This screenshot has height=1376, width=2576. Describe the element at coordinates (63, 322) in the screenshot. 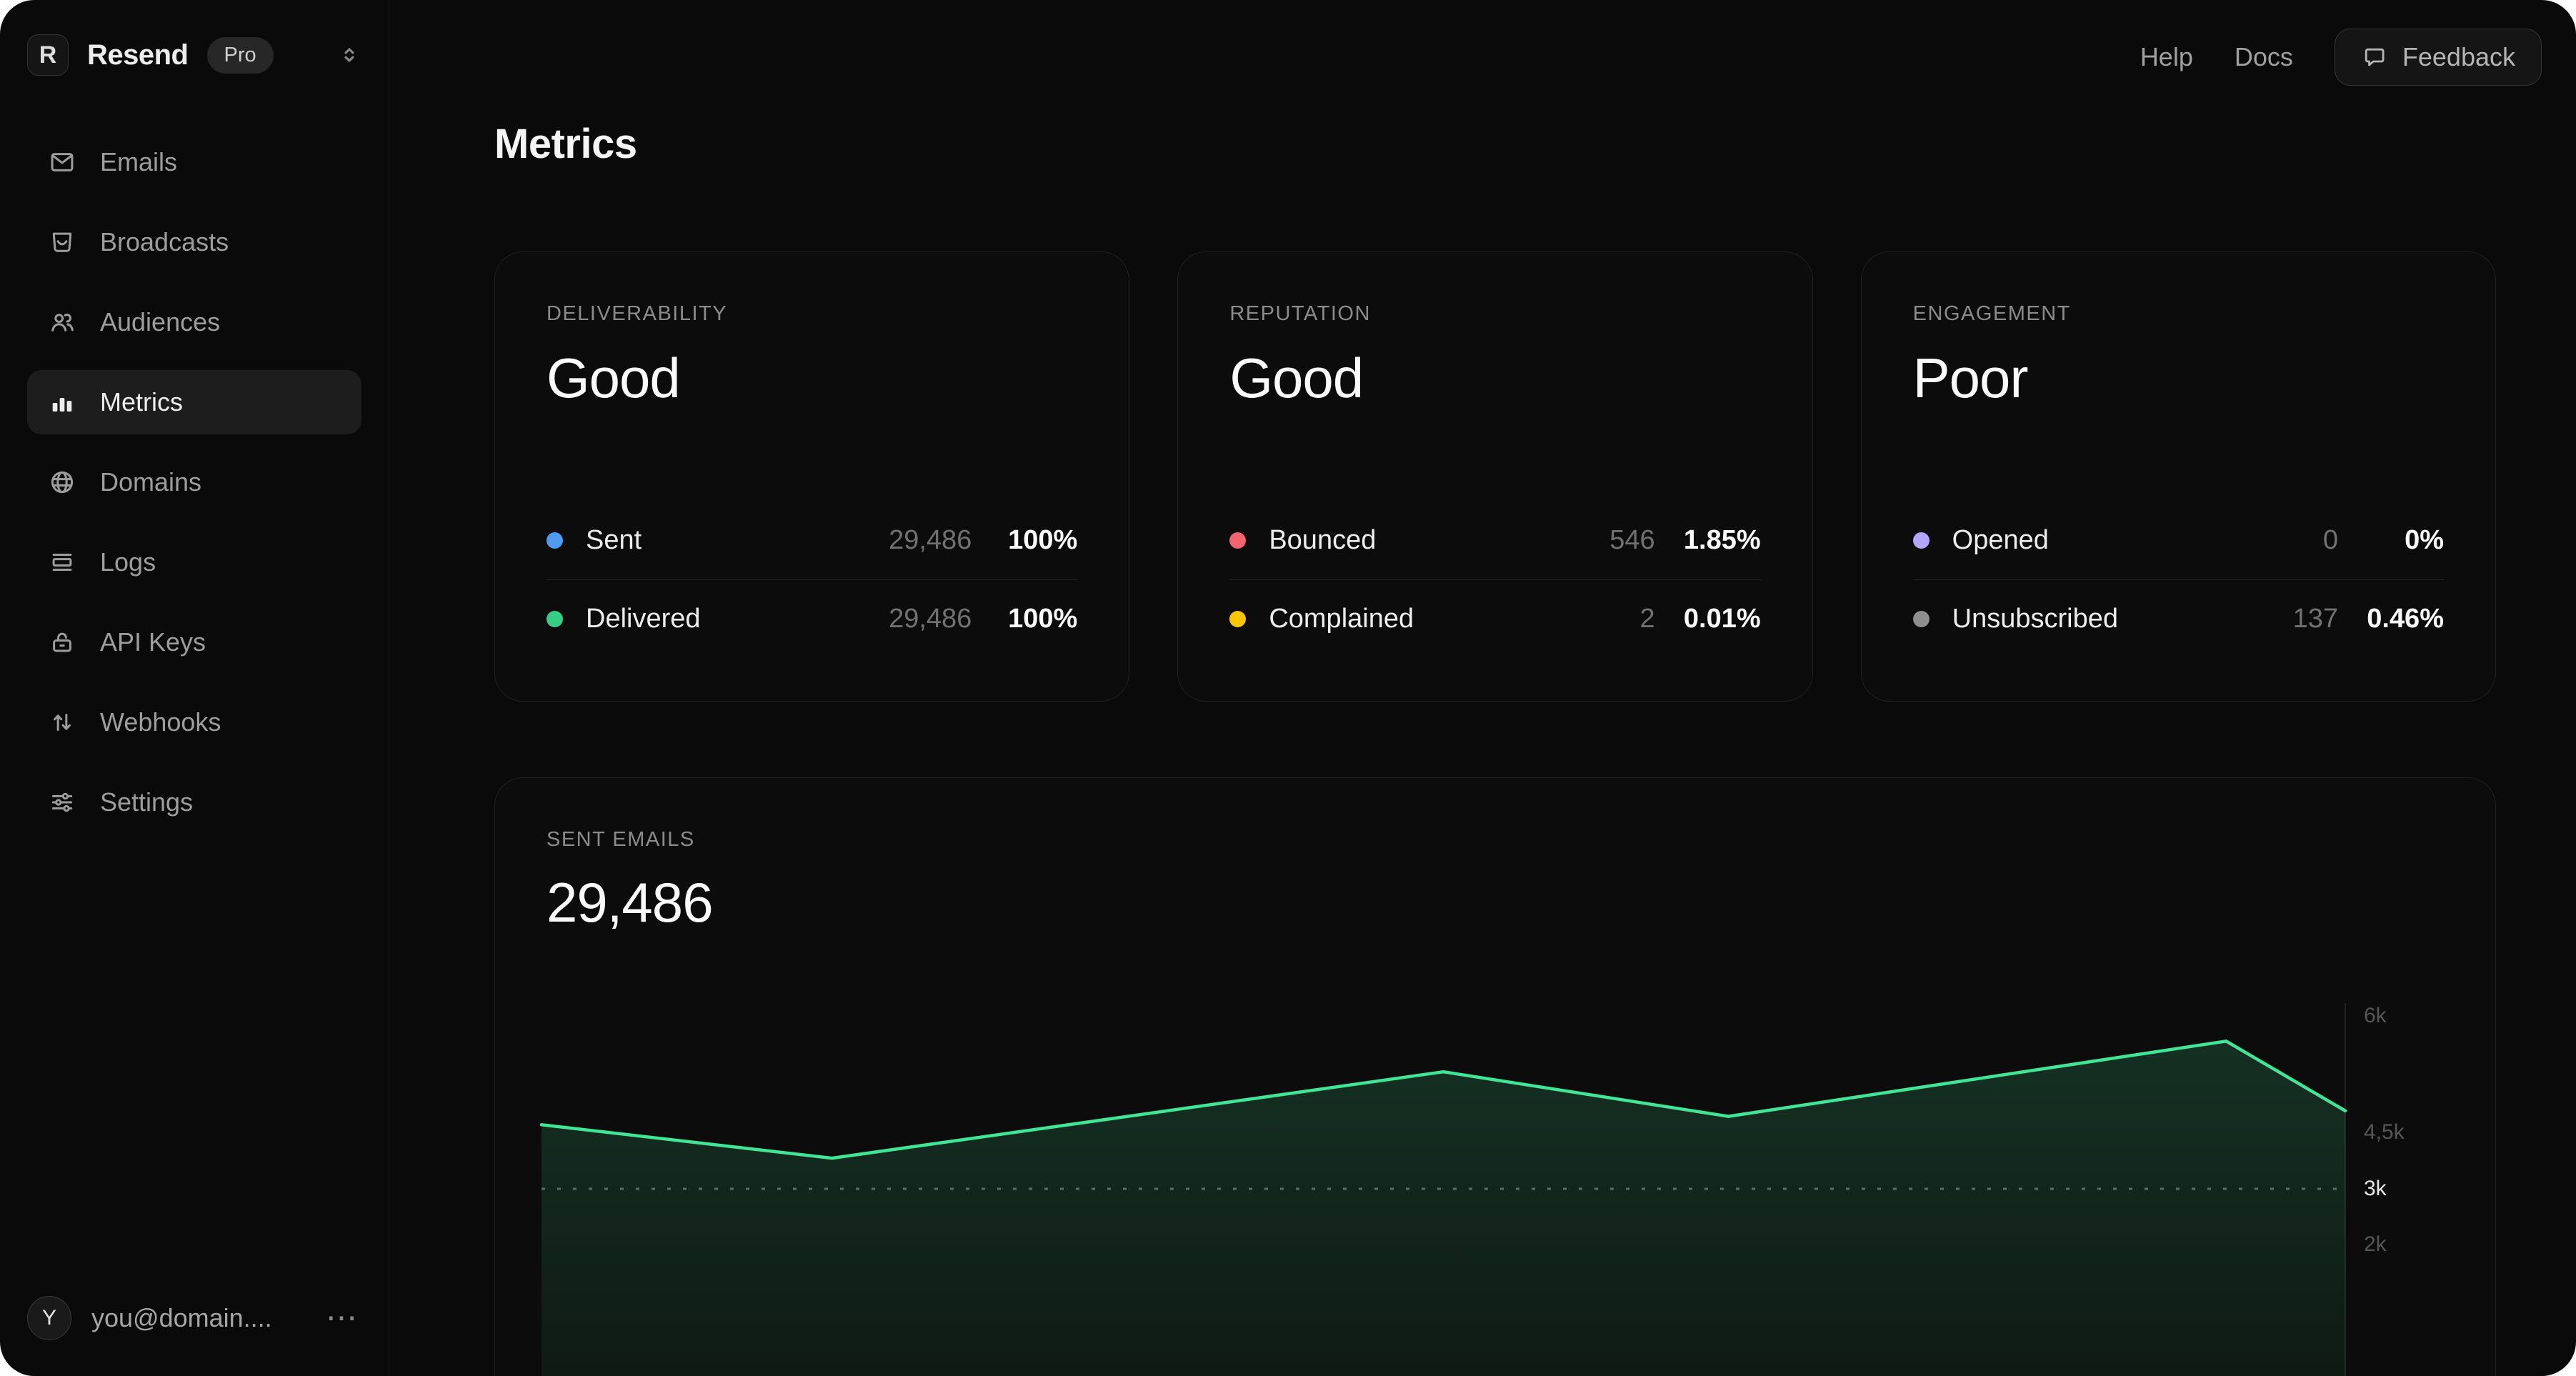

I see `people-icon` at that location.